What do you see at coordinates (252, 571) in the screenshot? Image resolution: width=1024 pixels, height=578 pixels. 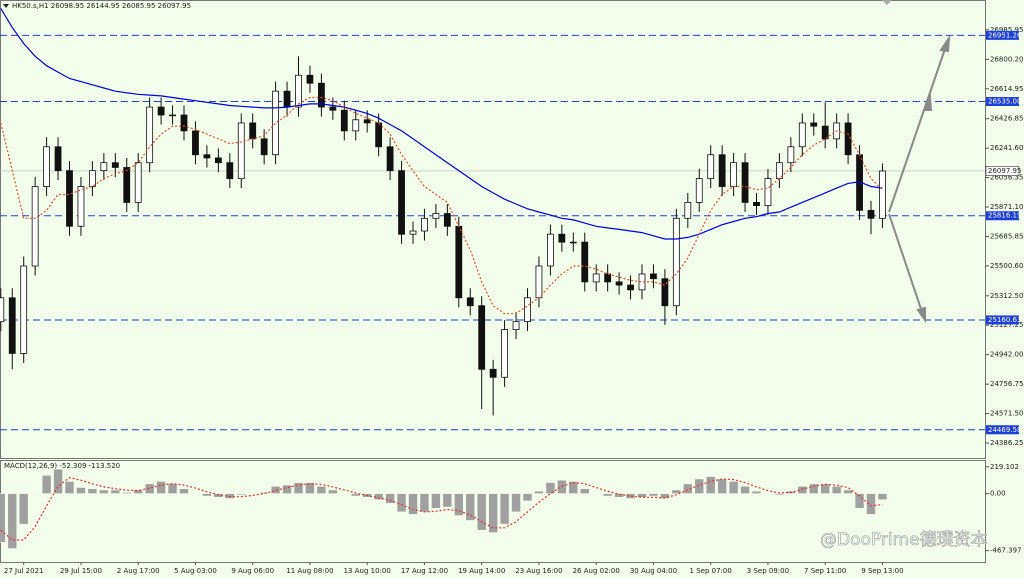 I see `x-tick-label: 9 Aug 06:00` at bounding box center [252, 571].